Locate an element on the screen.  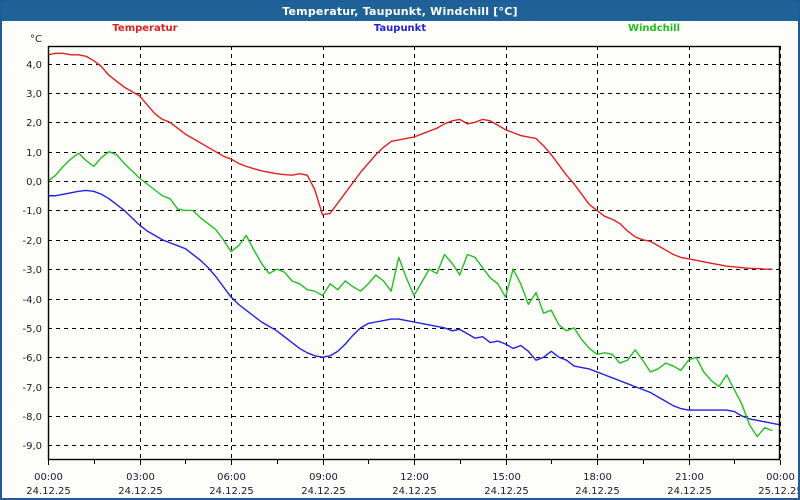
x-axis-tick-time: 12:00 is located at coordinates (414, 477).